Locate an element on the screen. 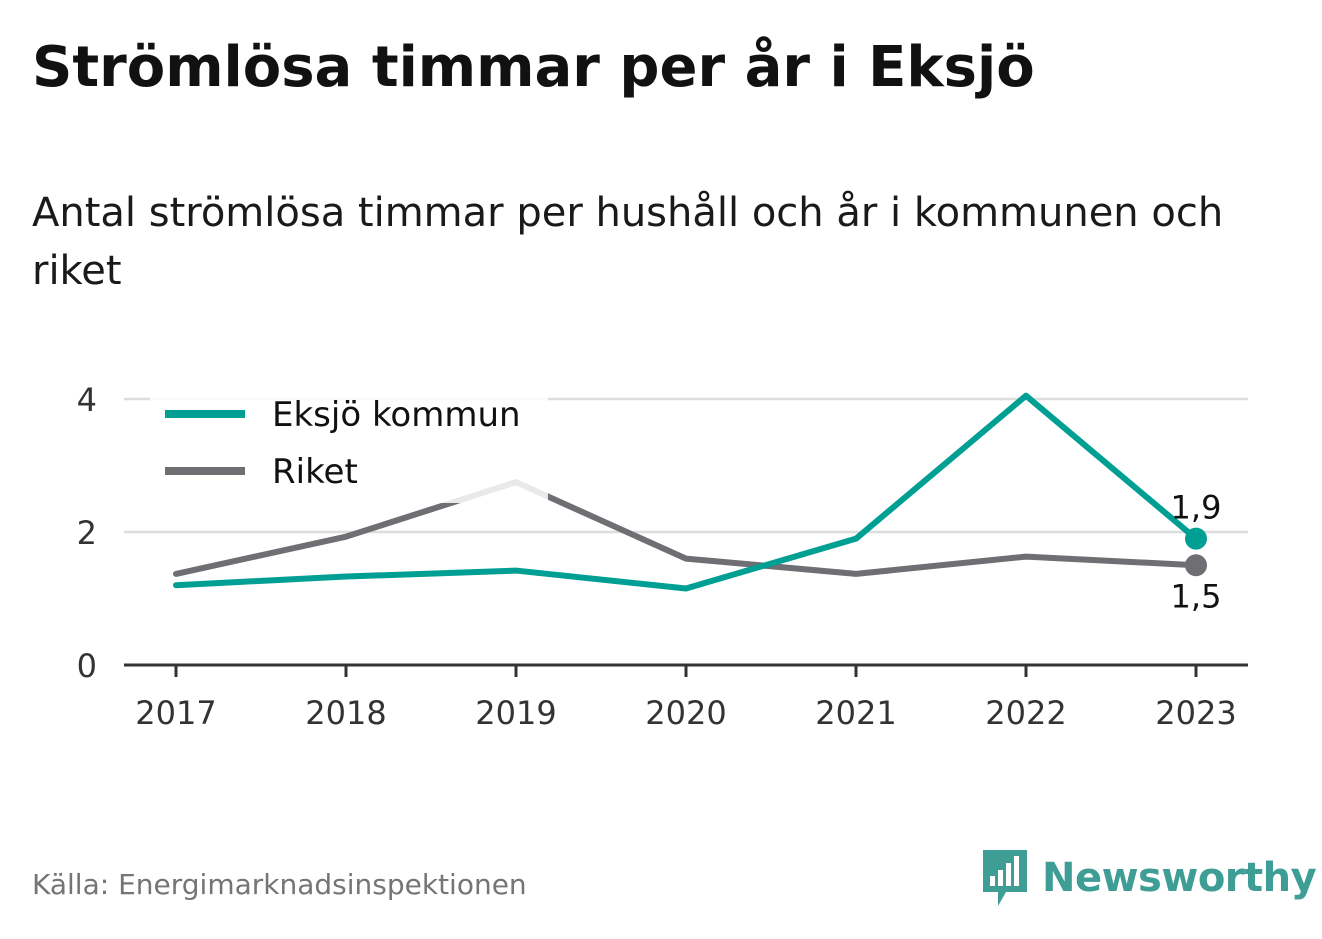 The width and height of the screenshot is (1322, 939). x-tick-label: 2019 is located at coordinates (515, 713).